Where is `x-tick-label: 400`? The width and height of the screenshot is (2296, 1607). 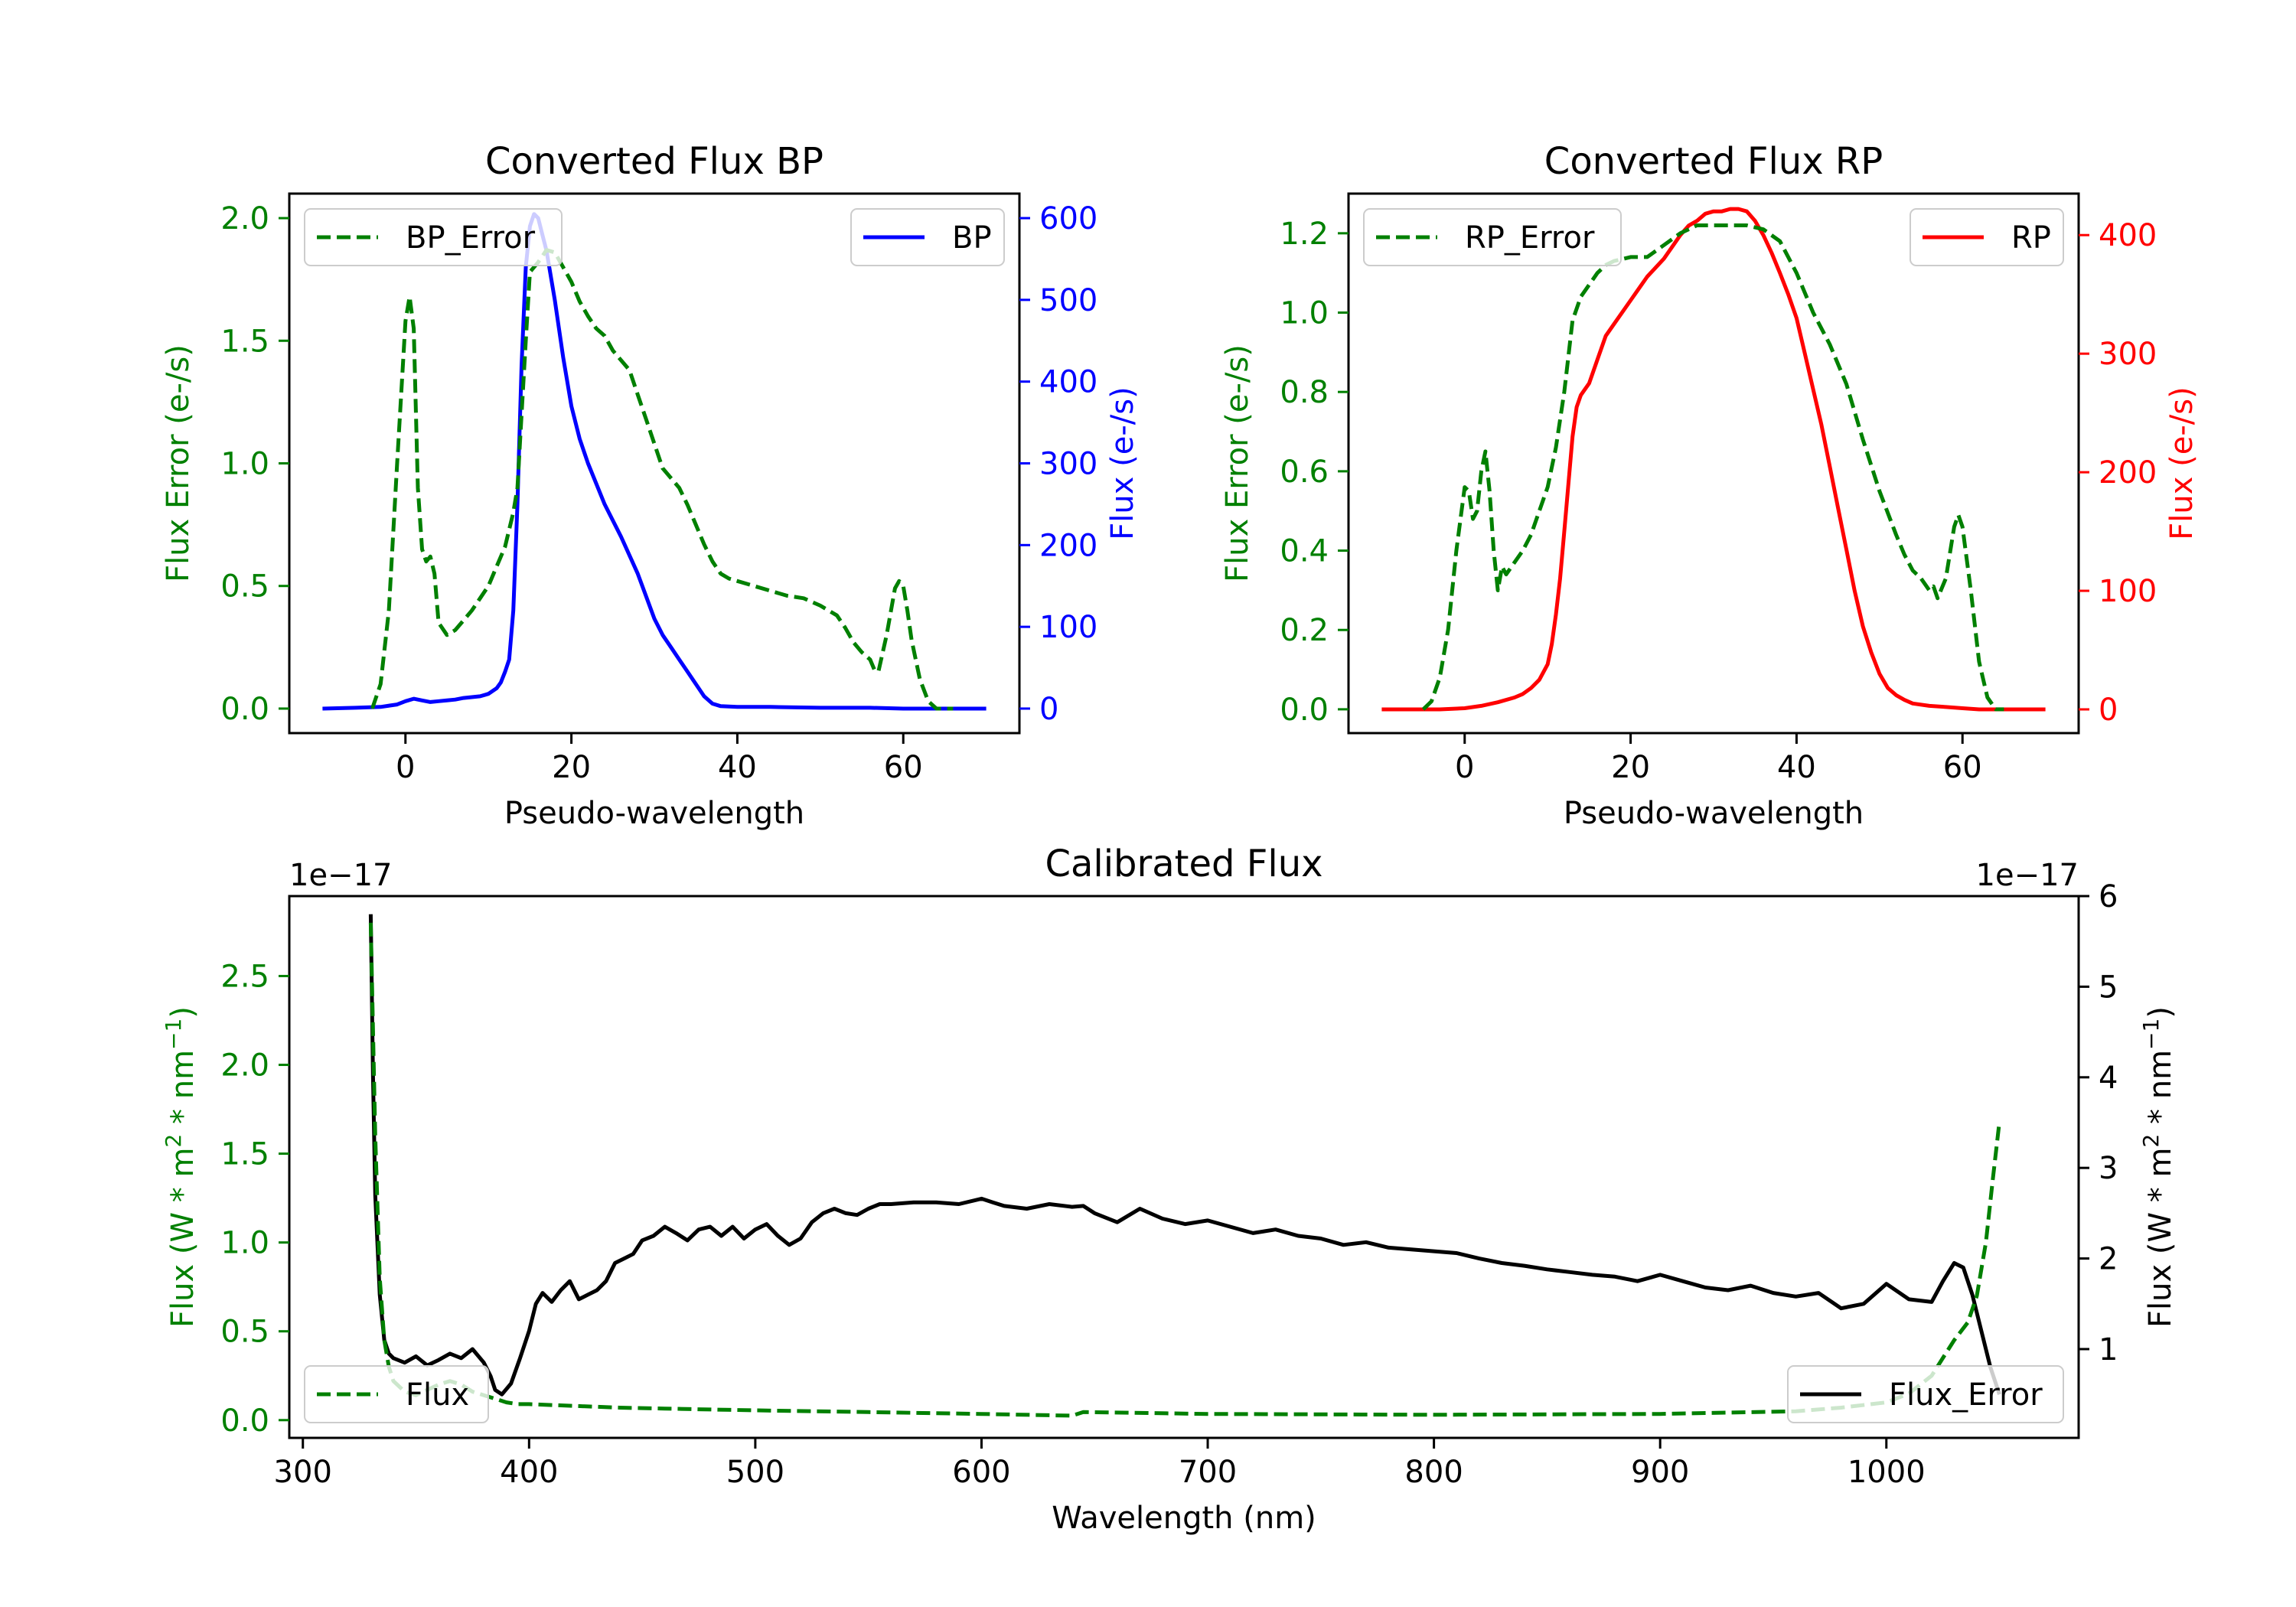 x-tick-label: 400 is located at coordinates (529, 1473).